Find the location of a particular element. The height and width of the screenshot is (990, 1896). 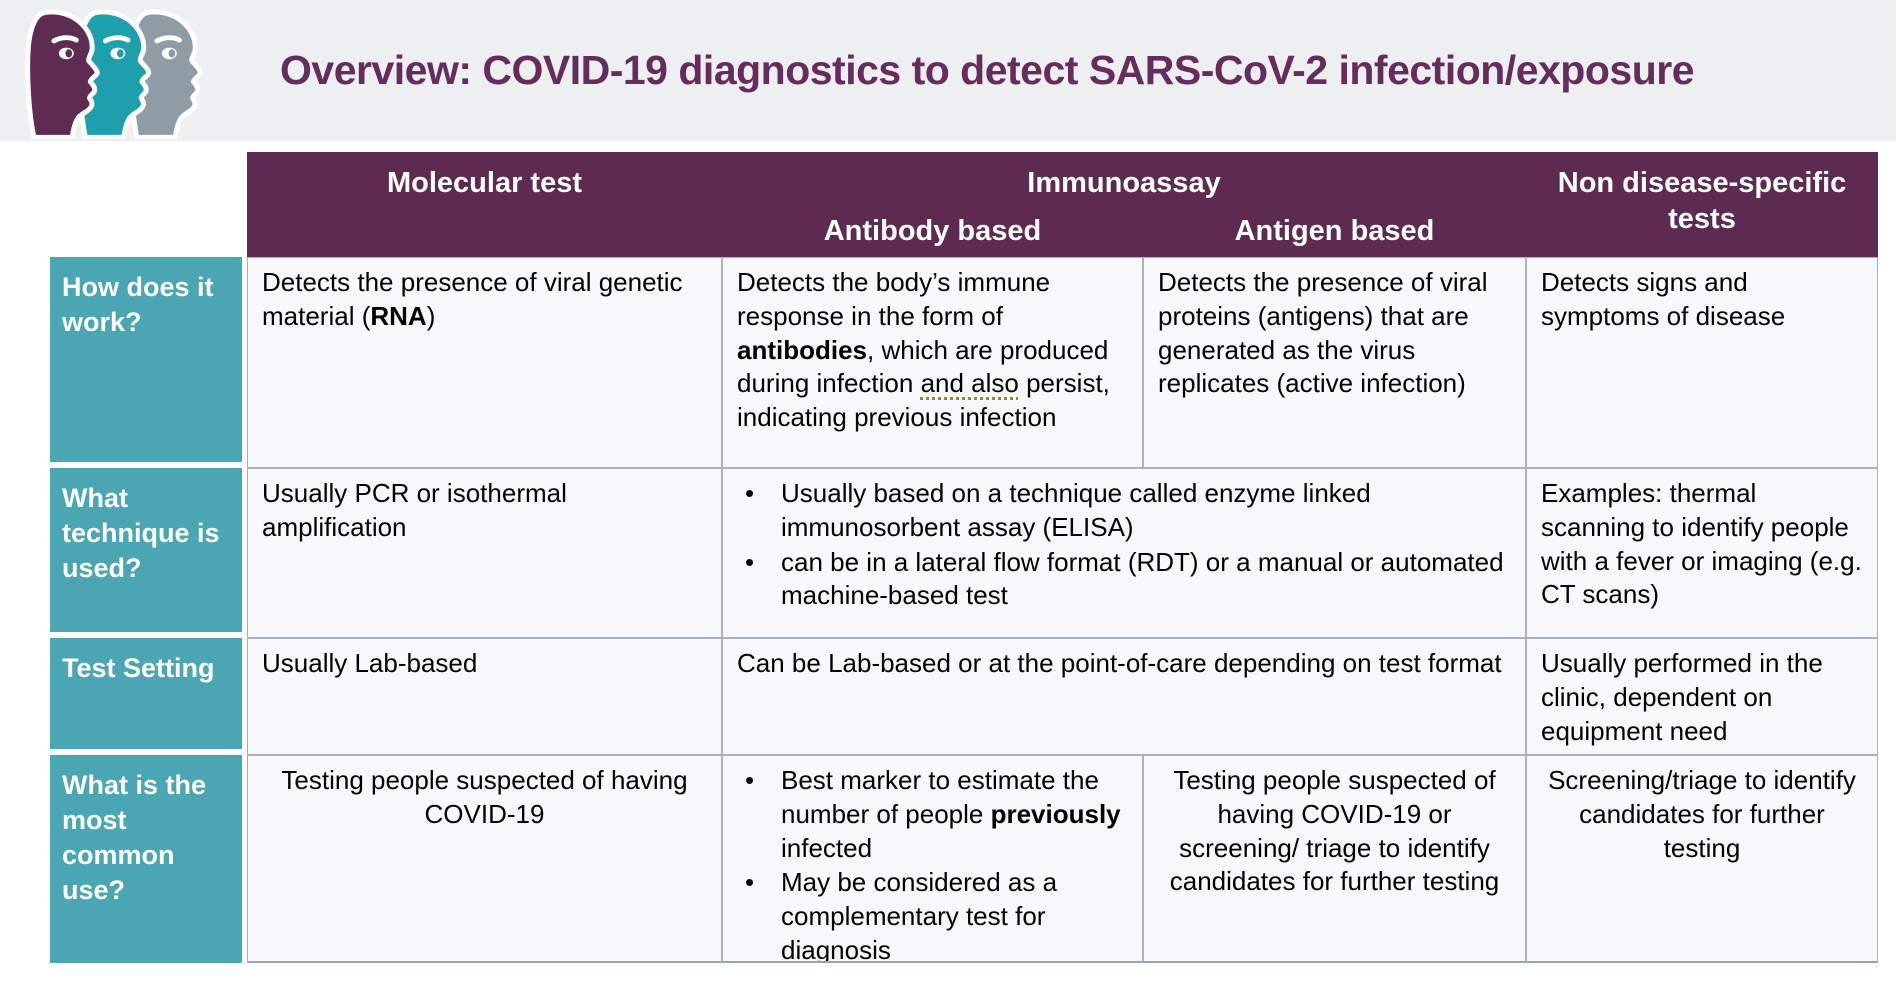

cell-technique-molecular: Usually PCR or isothermal amplification is located at coordinates (484, 553).